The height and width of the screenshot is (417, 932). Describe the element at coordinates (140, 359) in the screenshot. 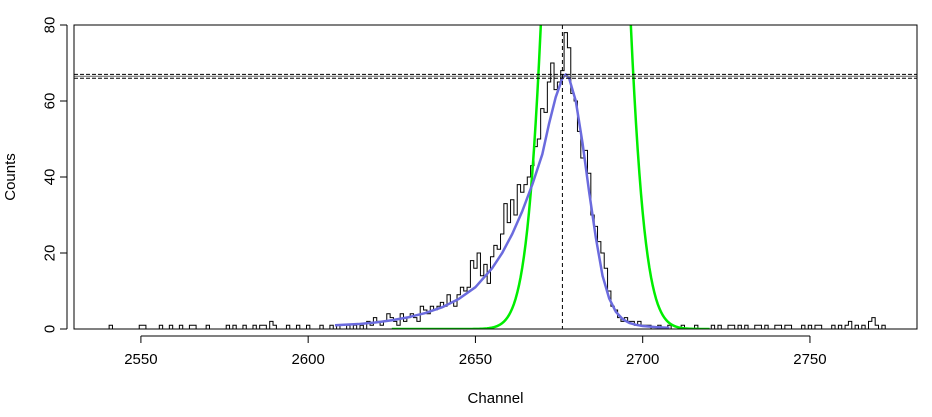

I see `x-tick-label: 2550` at that location.